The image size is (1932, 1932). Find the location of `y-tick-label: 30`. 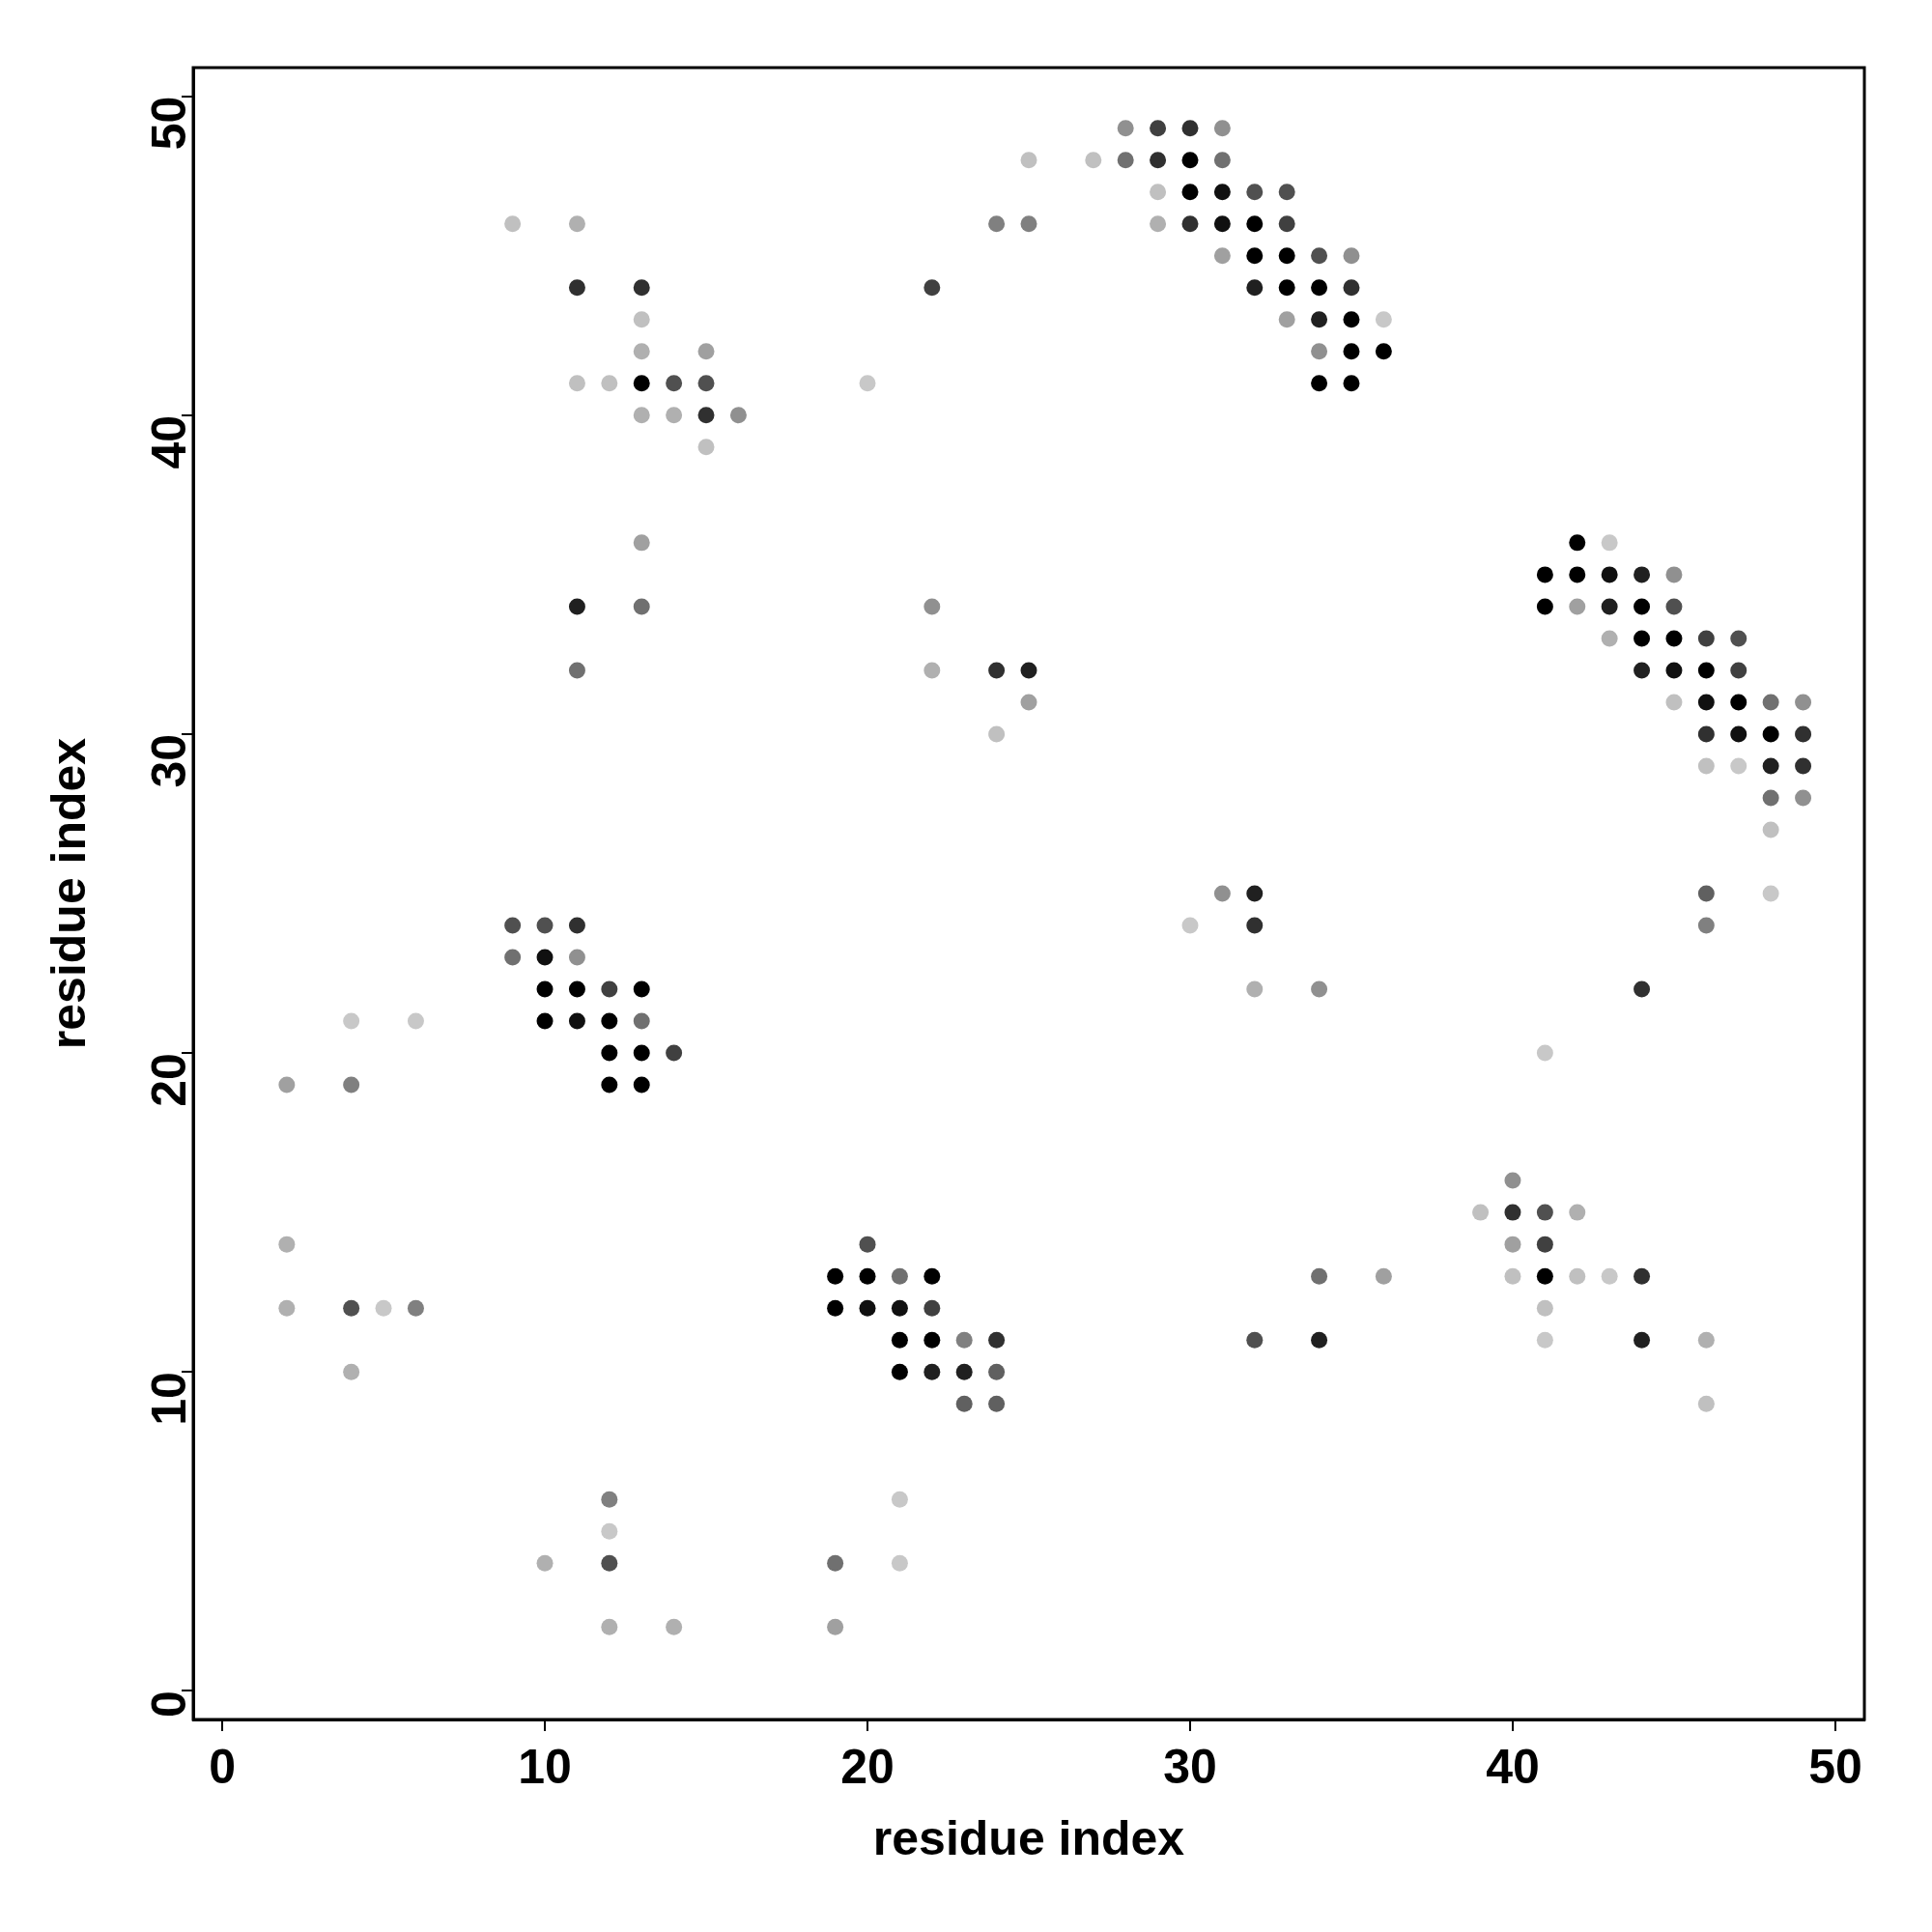

y-tick-label: 30 is located at coordinates (168, 760).